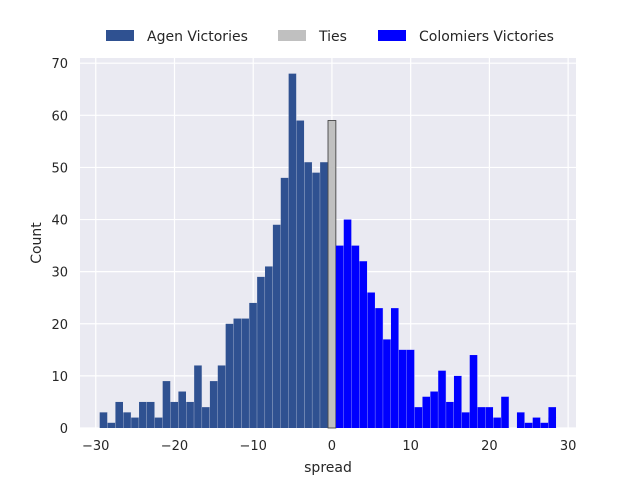 The height and width of the screenshot is (480, 640). Describe the element at coordinates (59, 325) in the screenshot. I see `y-tick-label: 20` at that location.